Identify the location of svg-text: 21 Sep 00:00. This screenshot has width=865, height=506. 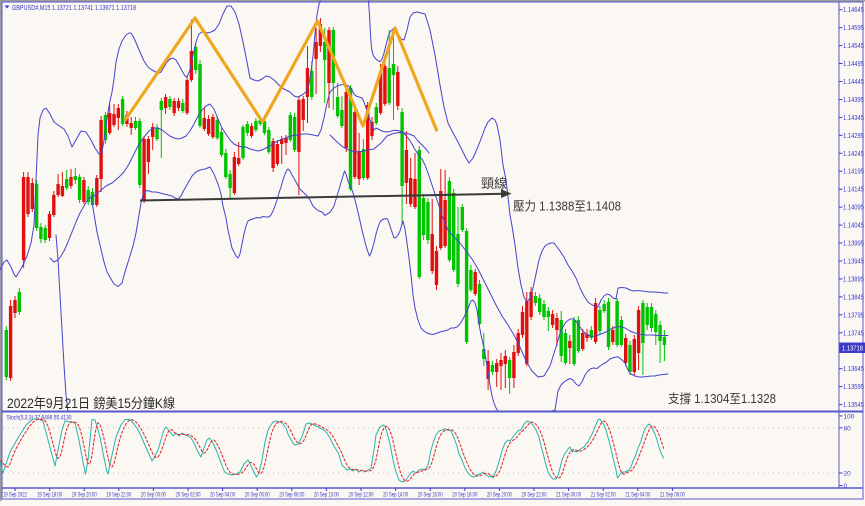
(568, 495).